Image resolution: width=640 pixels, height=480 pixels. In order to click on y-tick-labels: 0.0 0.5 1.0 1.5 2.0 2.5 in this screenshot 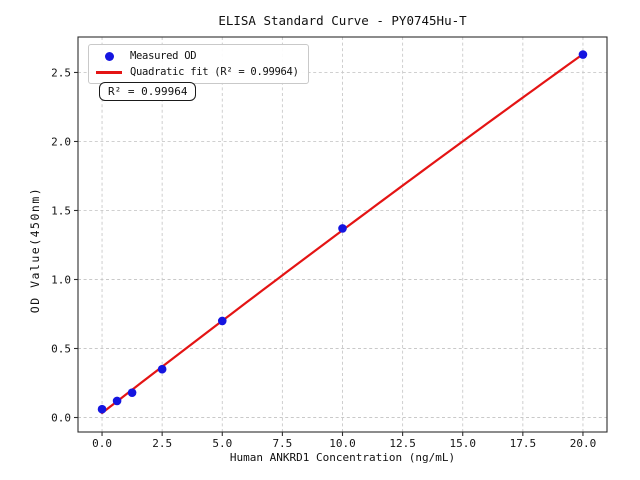, I will do `click(61, 245)`.